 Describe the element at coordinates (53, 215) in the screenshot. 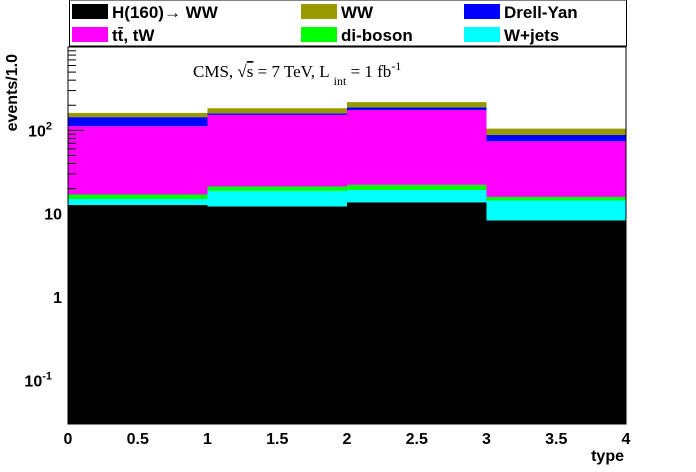

I see `y-tick-label: 10` at that location.